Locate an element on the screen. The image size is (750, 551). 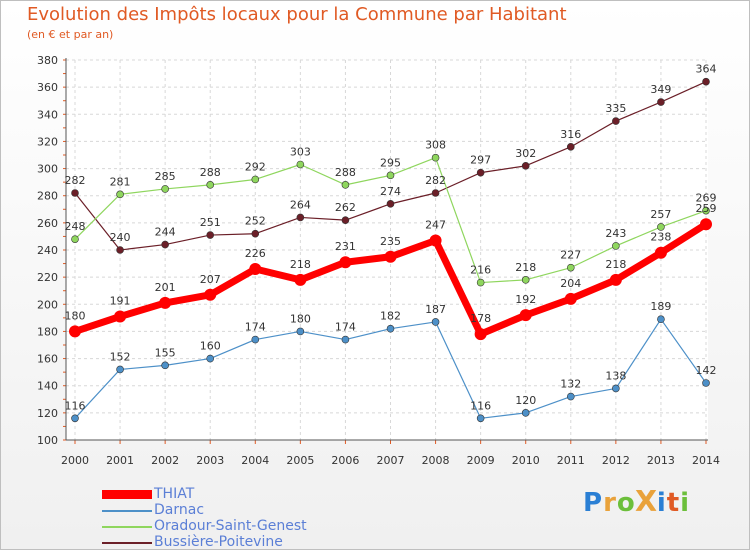
y-tick-label: 220 is located at coordinates (47, 277).